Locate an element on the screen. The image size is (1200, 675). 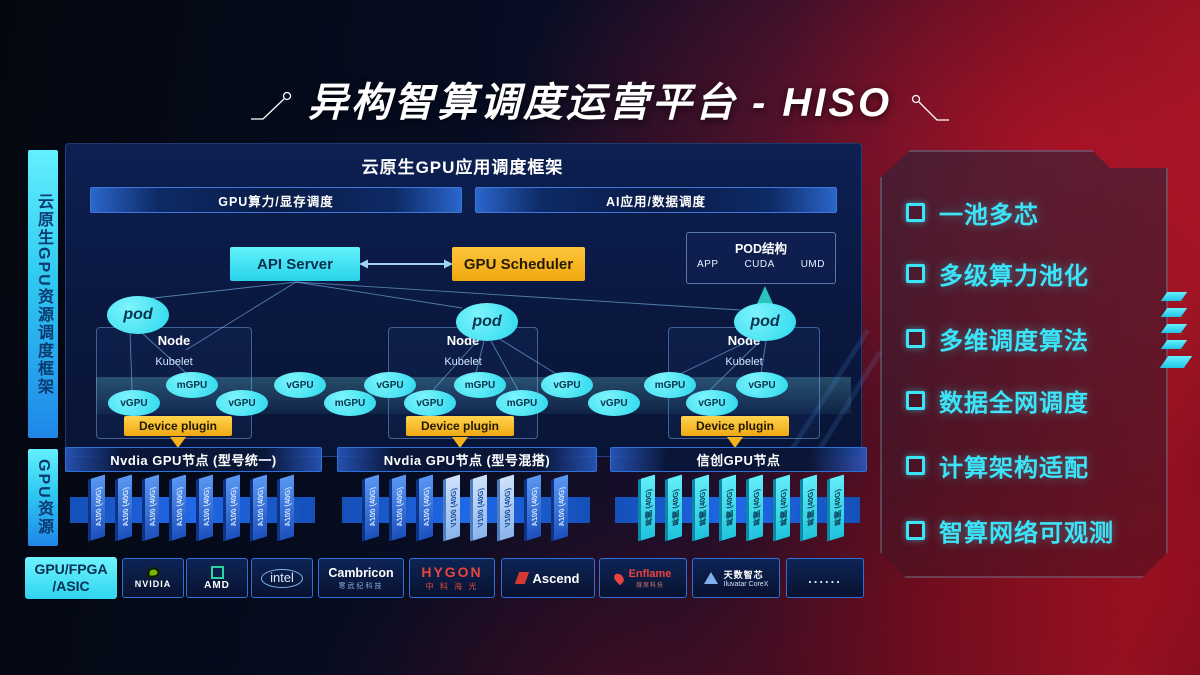
feature-item: 多级算力池化 is located at coordinates (997, 274).